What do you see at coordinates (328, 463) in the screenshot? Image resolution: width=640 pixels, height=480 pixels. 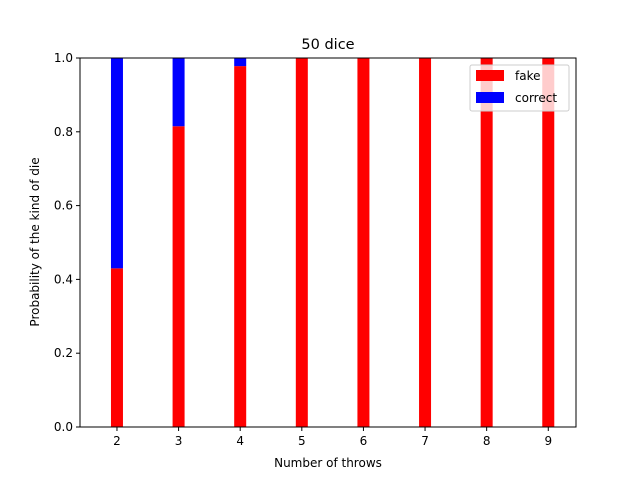 I see `x-axis-label: Number of throws` at bounding box center [328, 463].